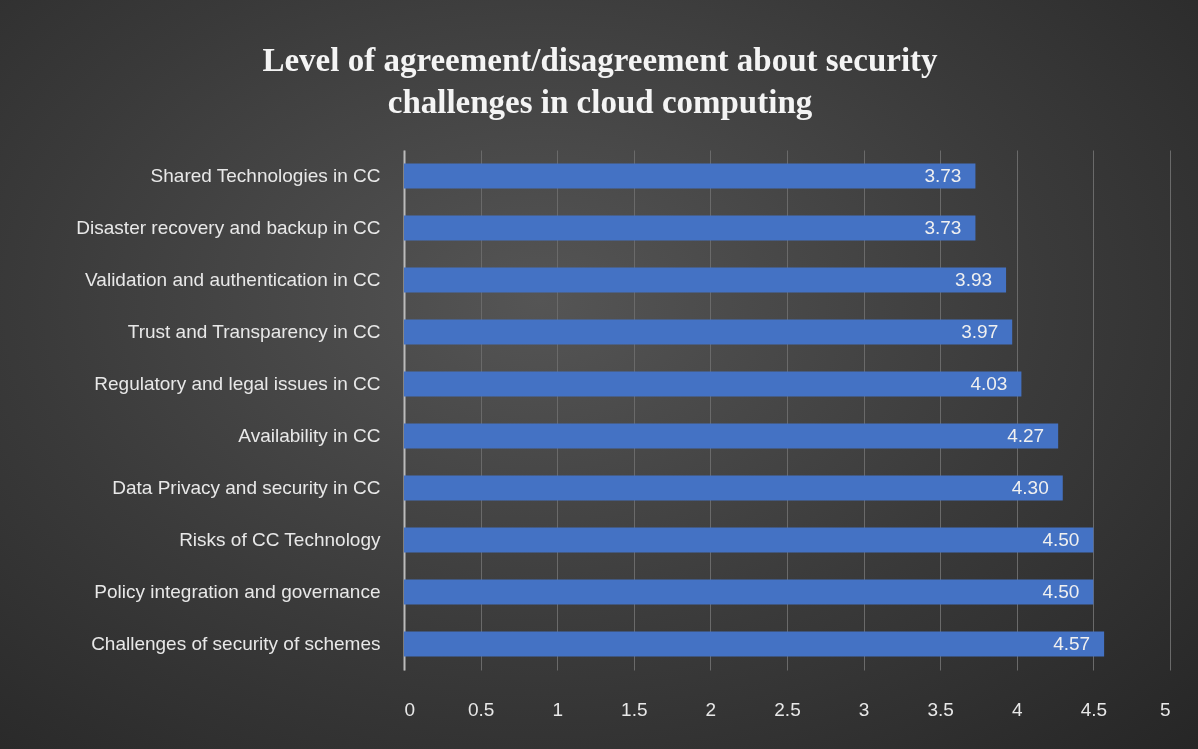 The width and height of the screenshot is (1198, 749). I want to click on y-tick-label: Risks of CC Technology, so click(280, 539).